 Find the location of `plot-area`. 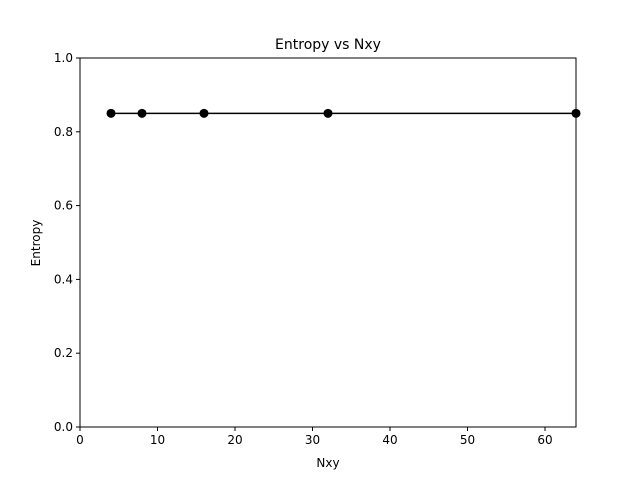

plot-area is located at coordinates (343, 113).